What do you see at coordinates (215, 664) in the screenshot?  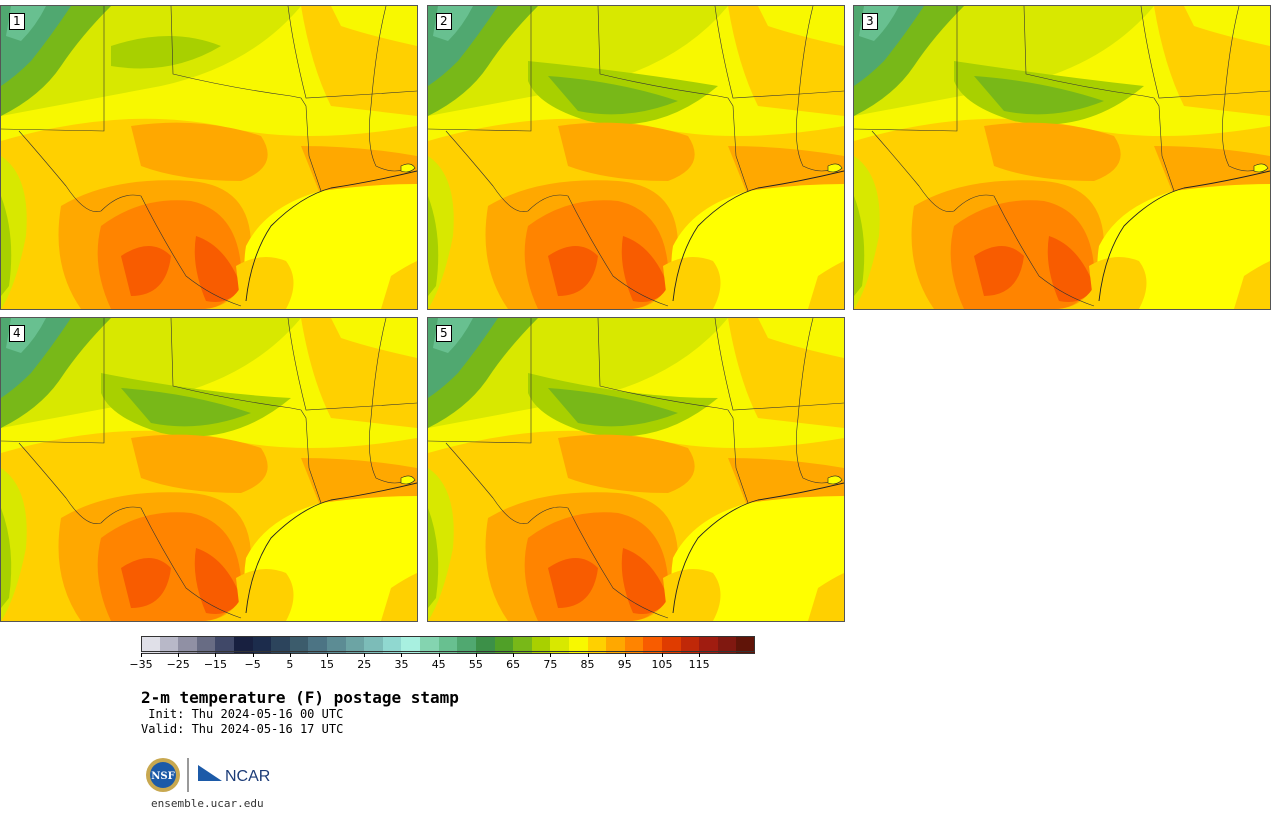 I see `colorbar-tick-label: −15` at bounding box center [215, 664].